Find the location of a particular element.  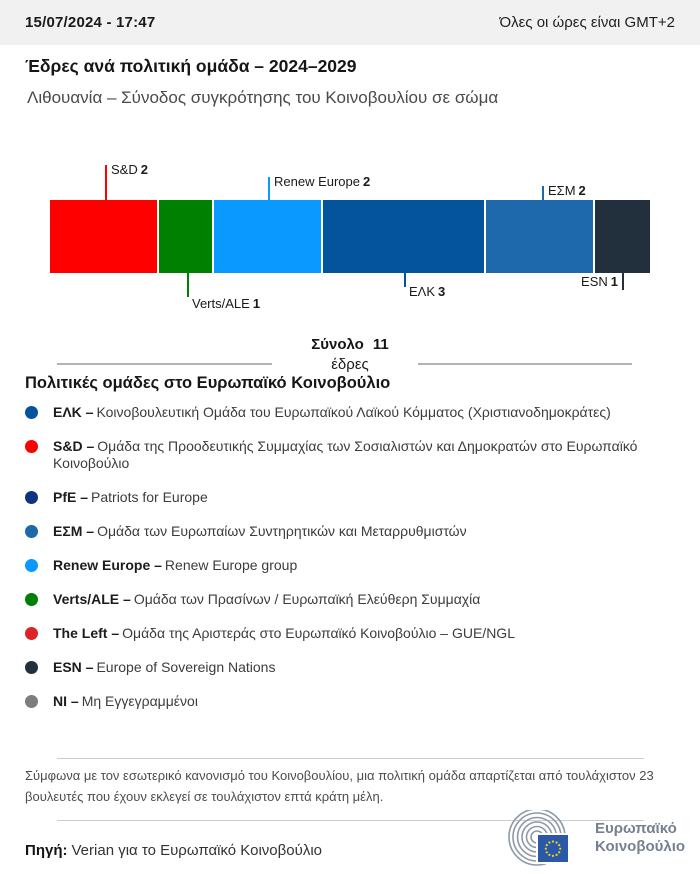

callout-label-verts: Verts/ALE 1 is located at coordinates (226, 304).